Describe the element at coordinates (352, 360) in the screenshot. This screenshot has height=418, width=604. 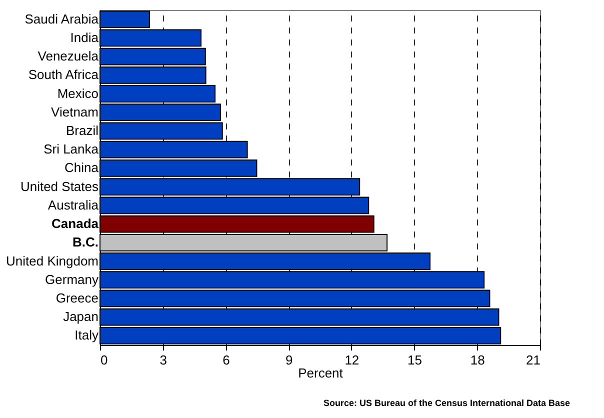
I see `x-tick-label: 12` at that location.